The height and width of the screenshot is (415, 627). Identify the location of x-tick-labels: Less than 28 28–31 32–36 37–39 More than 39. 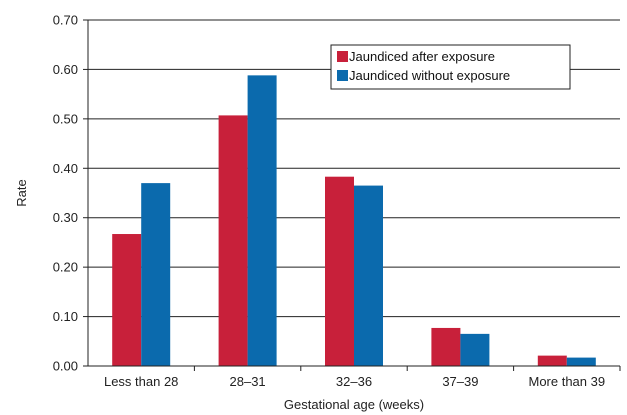
(362, 377).